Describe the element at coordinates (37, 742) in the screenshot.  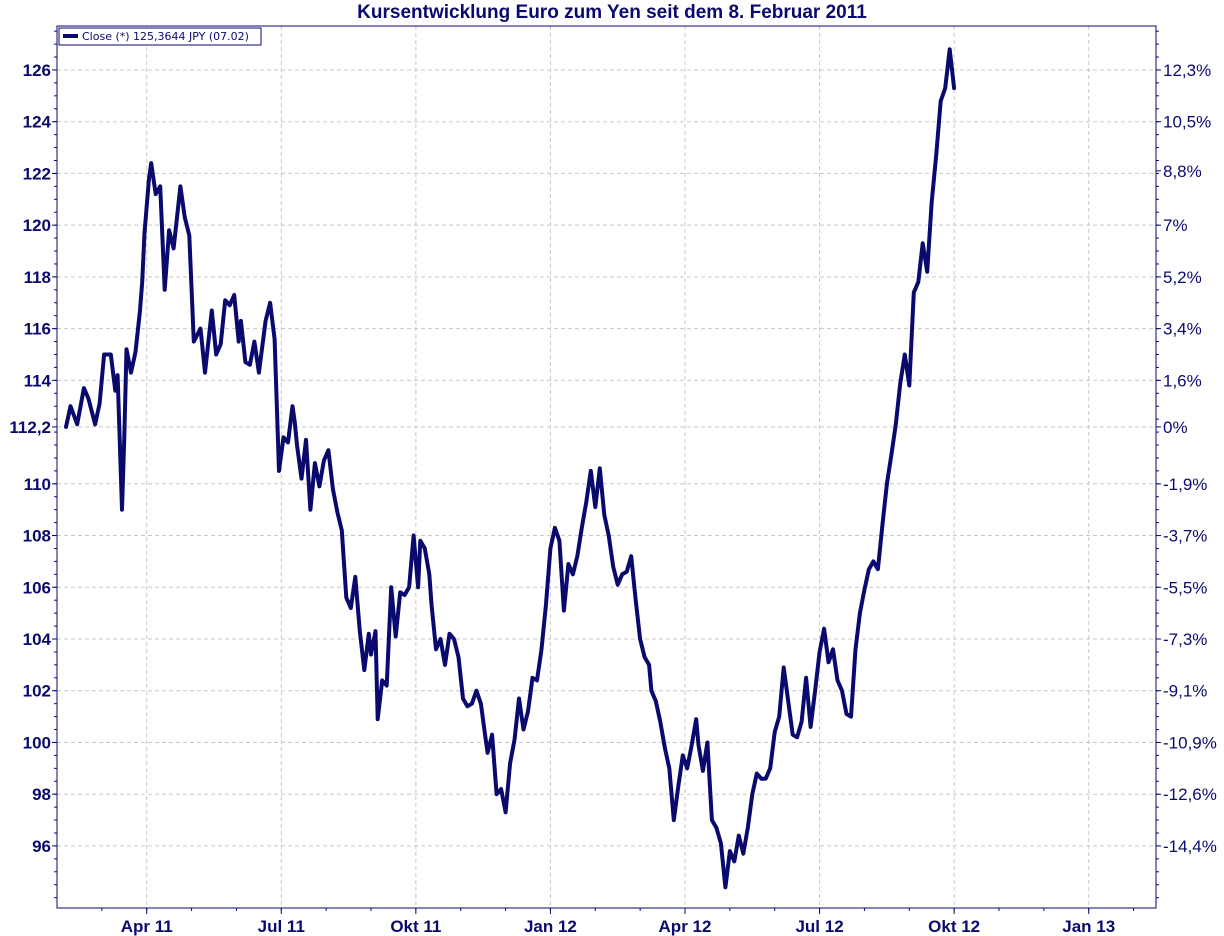
I see `y-tick-label-left-13: 100` at that location.